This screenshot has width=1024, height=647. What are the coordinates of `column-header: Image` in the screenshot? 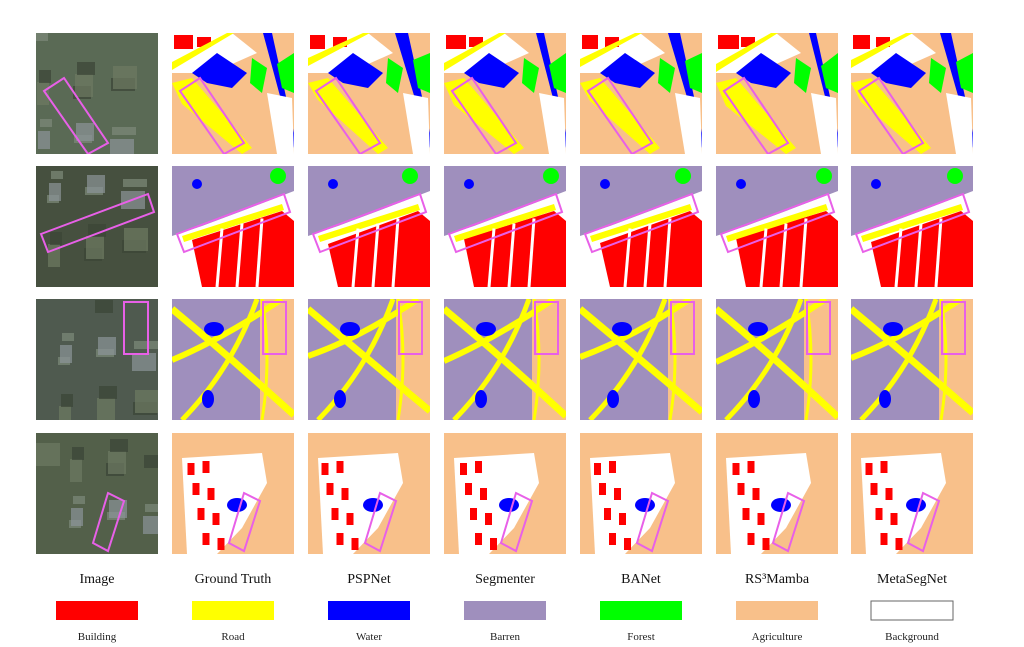 It's located at (97, 579).